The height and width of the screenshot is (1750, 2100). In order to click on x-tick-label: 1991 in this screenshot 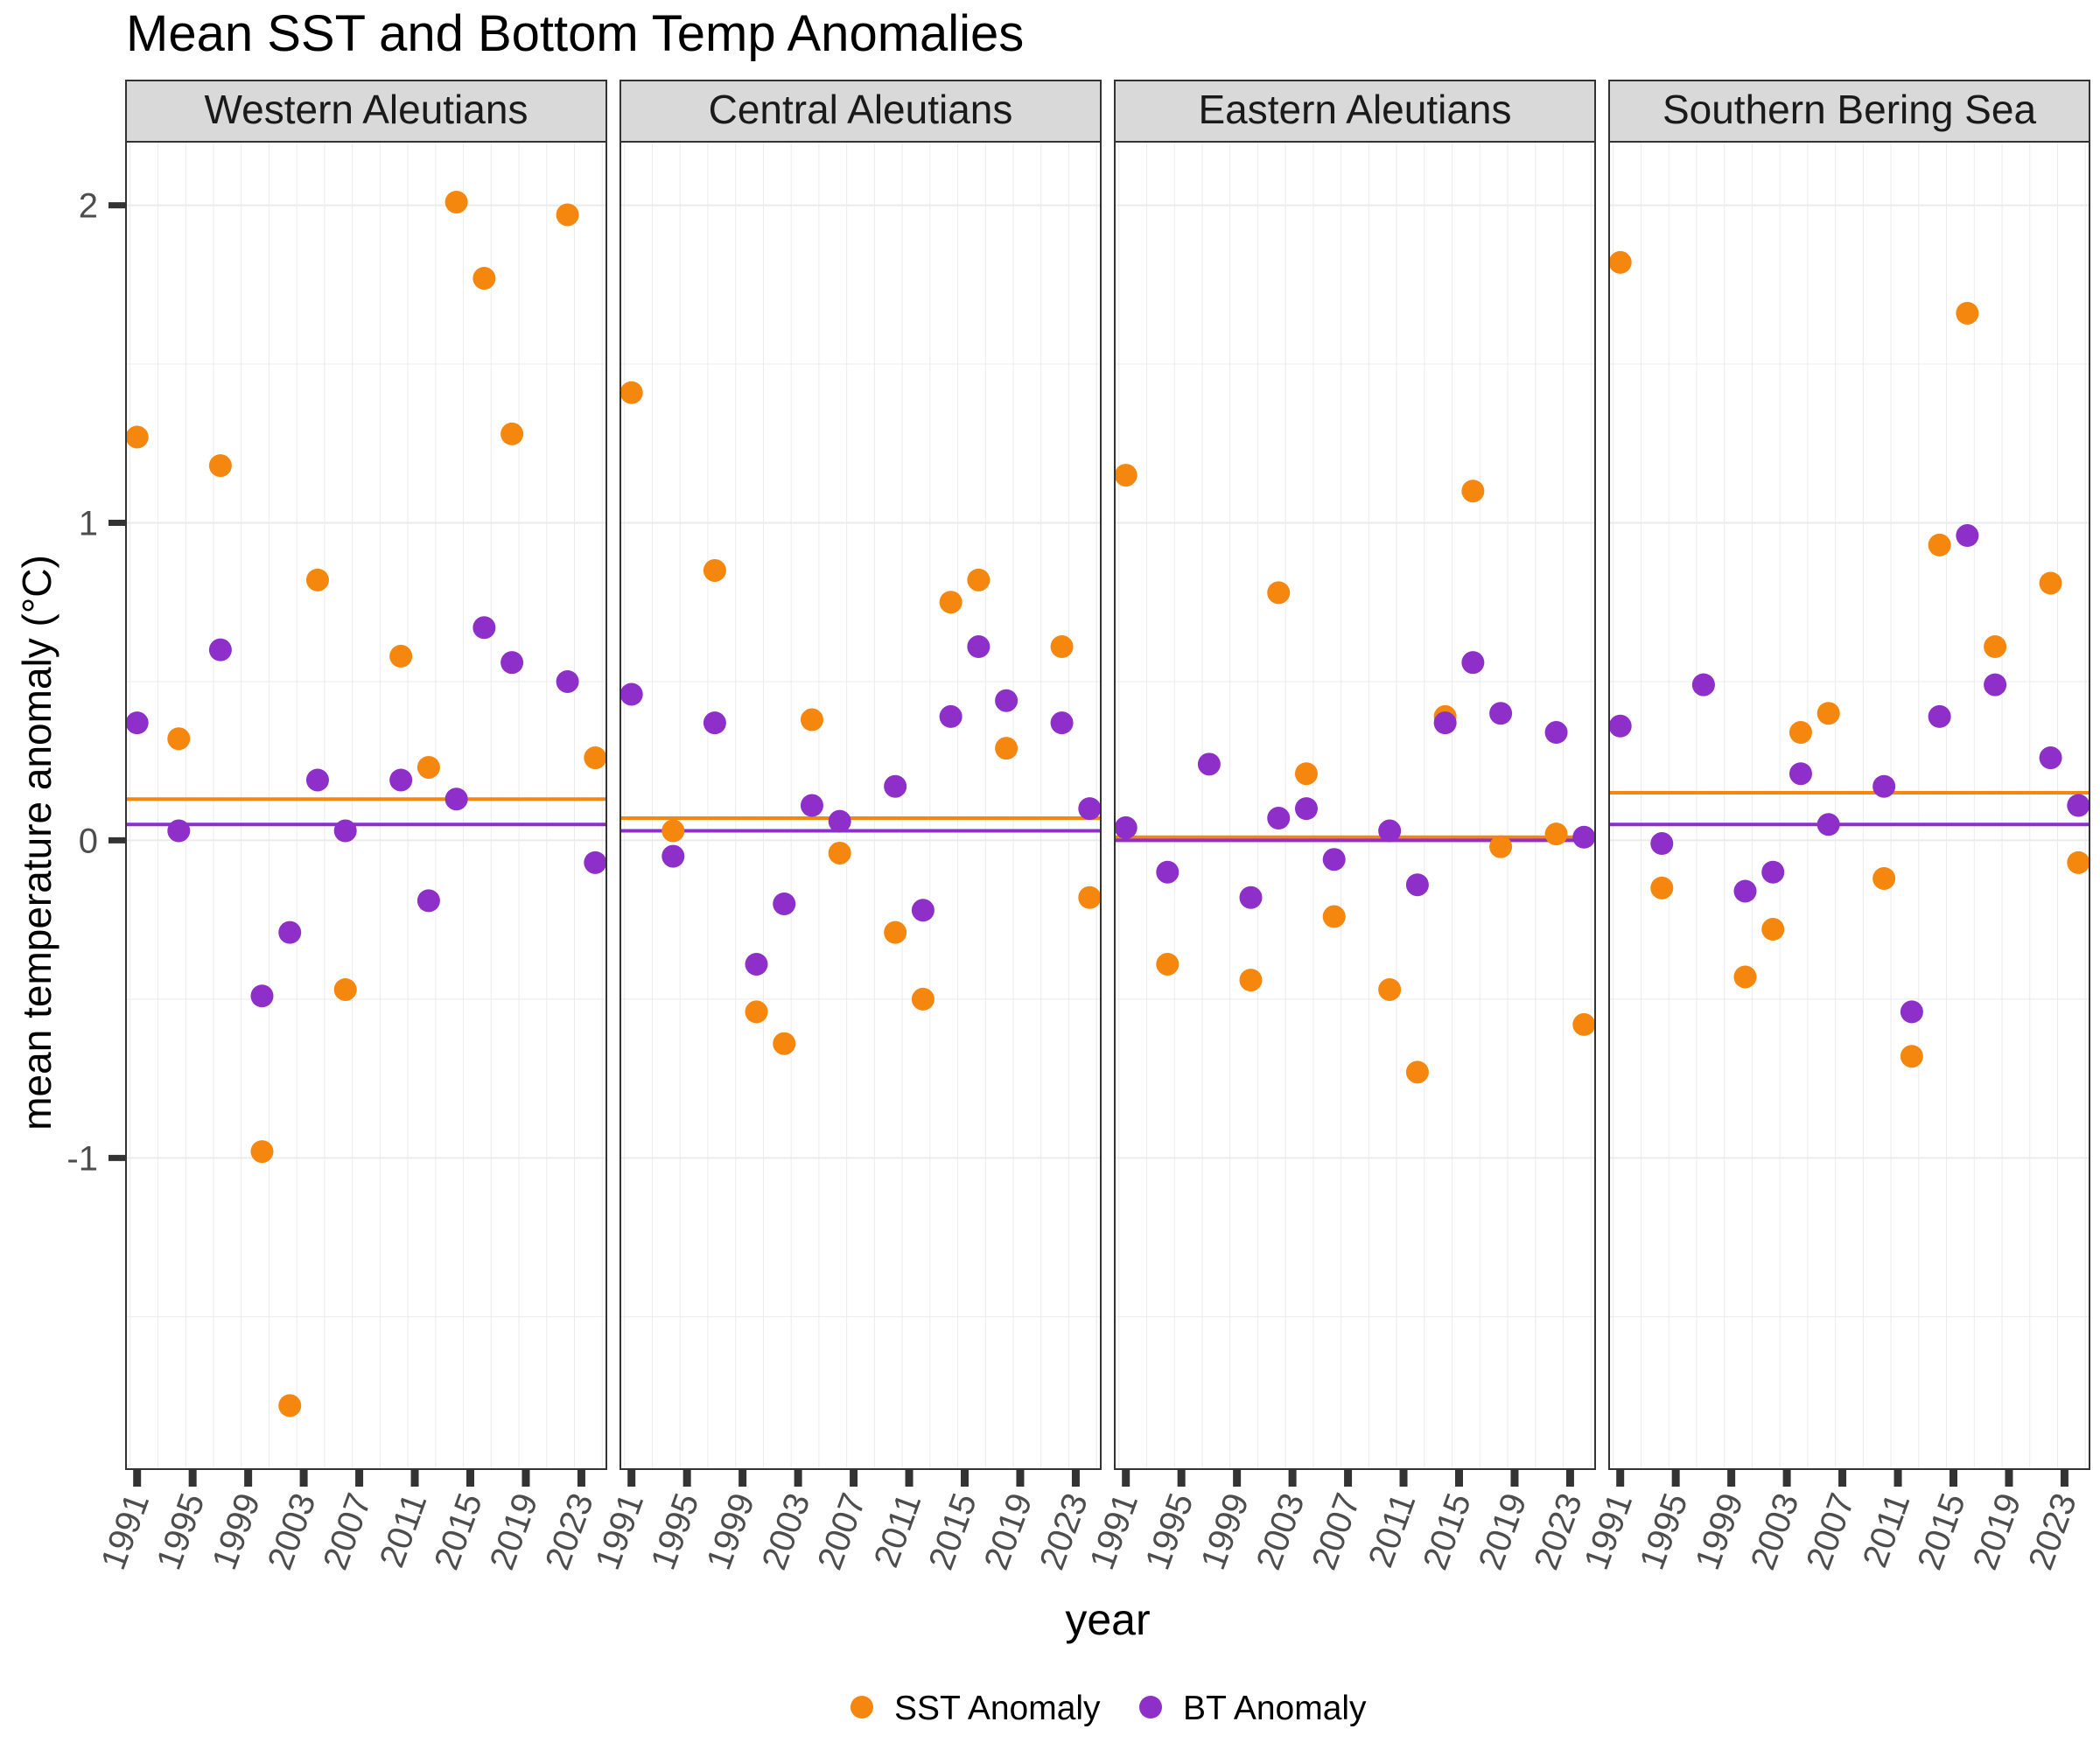, I will do `click(125, 1531)`.